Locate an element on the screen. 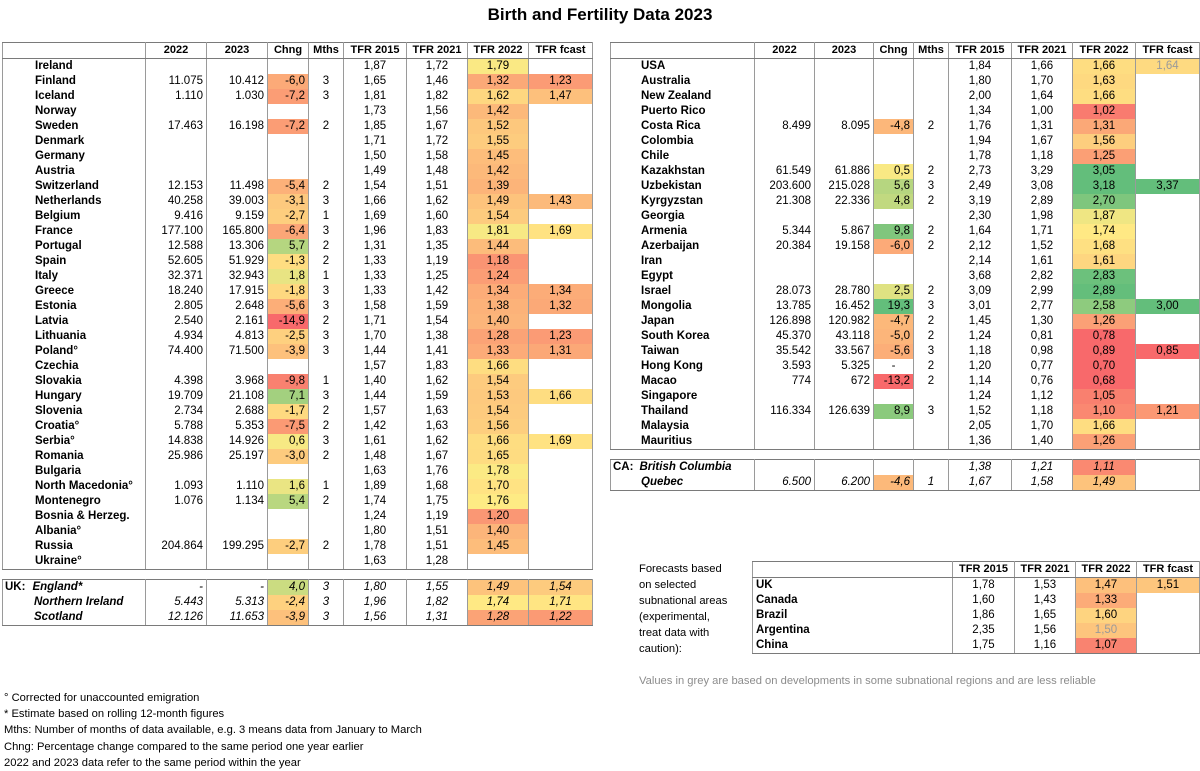  table-row: Slovenia 2.734 2.688 -1,7 2 1,57 1,63 1,54 is located at coordinates (297, 411).